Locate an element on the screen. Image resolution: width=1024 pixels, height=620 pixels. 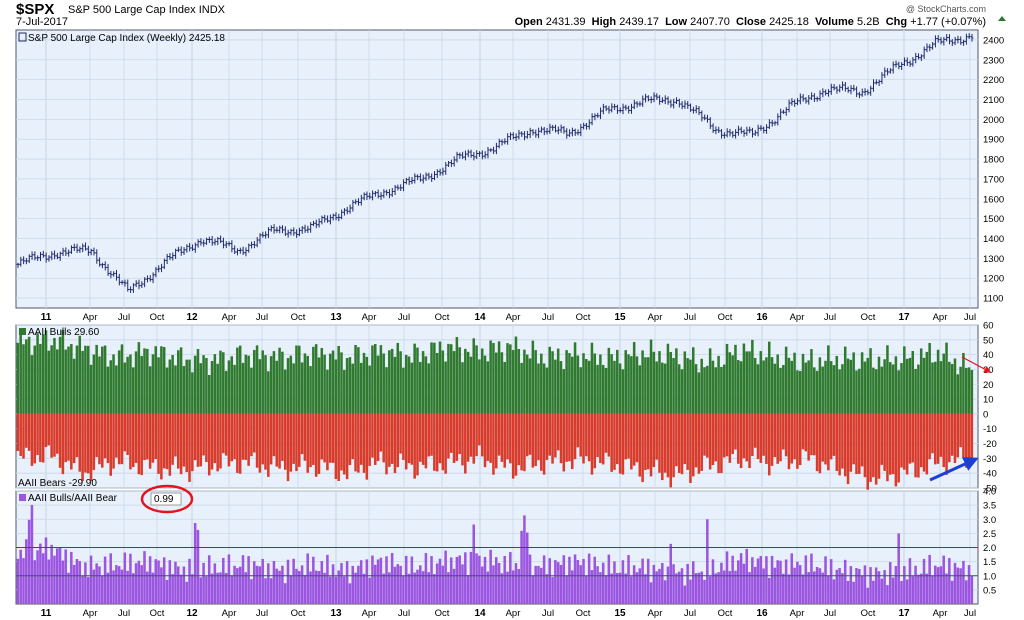
y-tick-label: 1400 is located at coordinates (993, 239).